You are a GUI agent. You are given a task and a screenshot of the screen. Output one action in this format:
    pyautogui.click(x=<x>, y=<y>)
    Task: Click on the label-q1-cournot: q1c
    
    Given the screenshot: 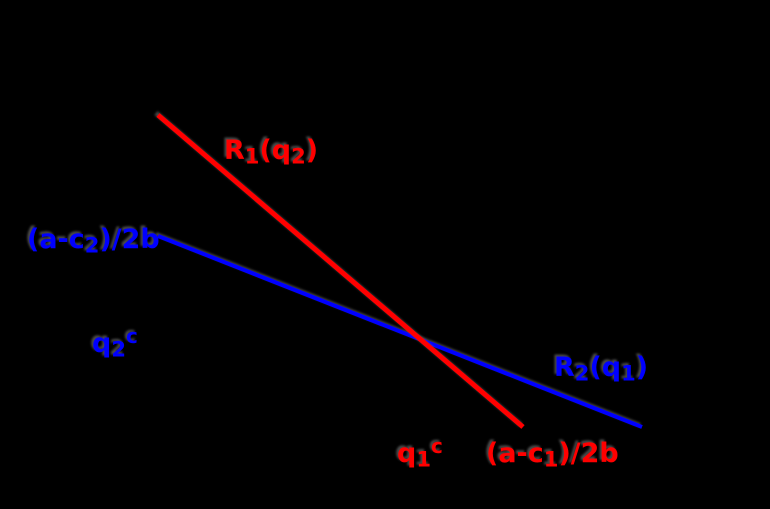 What is the action you would take?
    pyautogui.click(x=420, y=453)
    